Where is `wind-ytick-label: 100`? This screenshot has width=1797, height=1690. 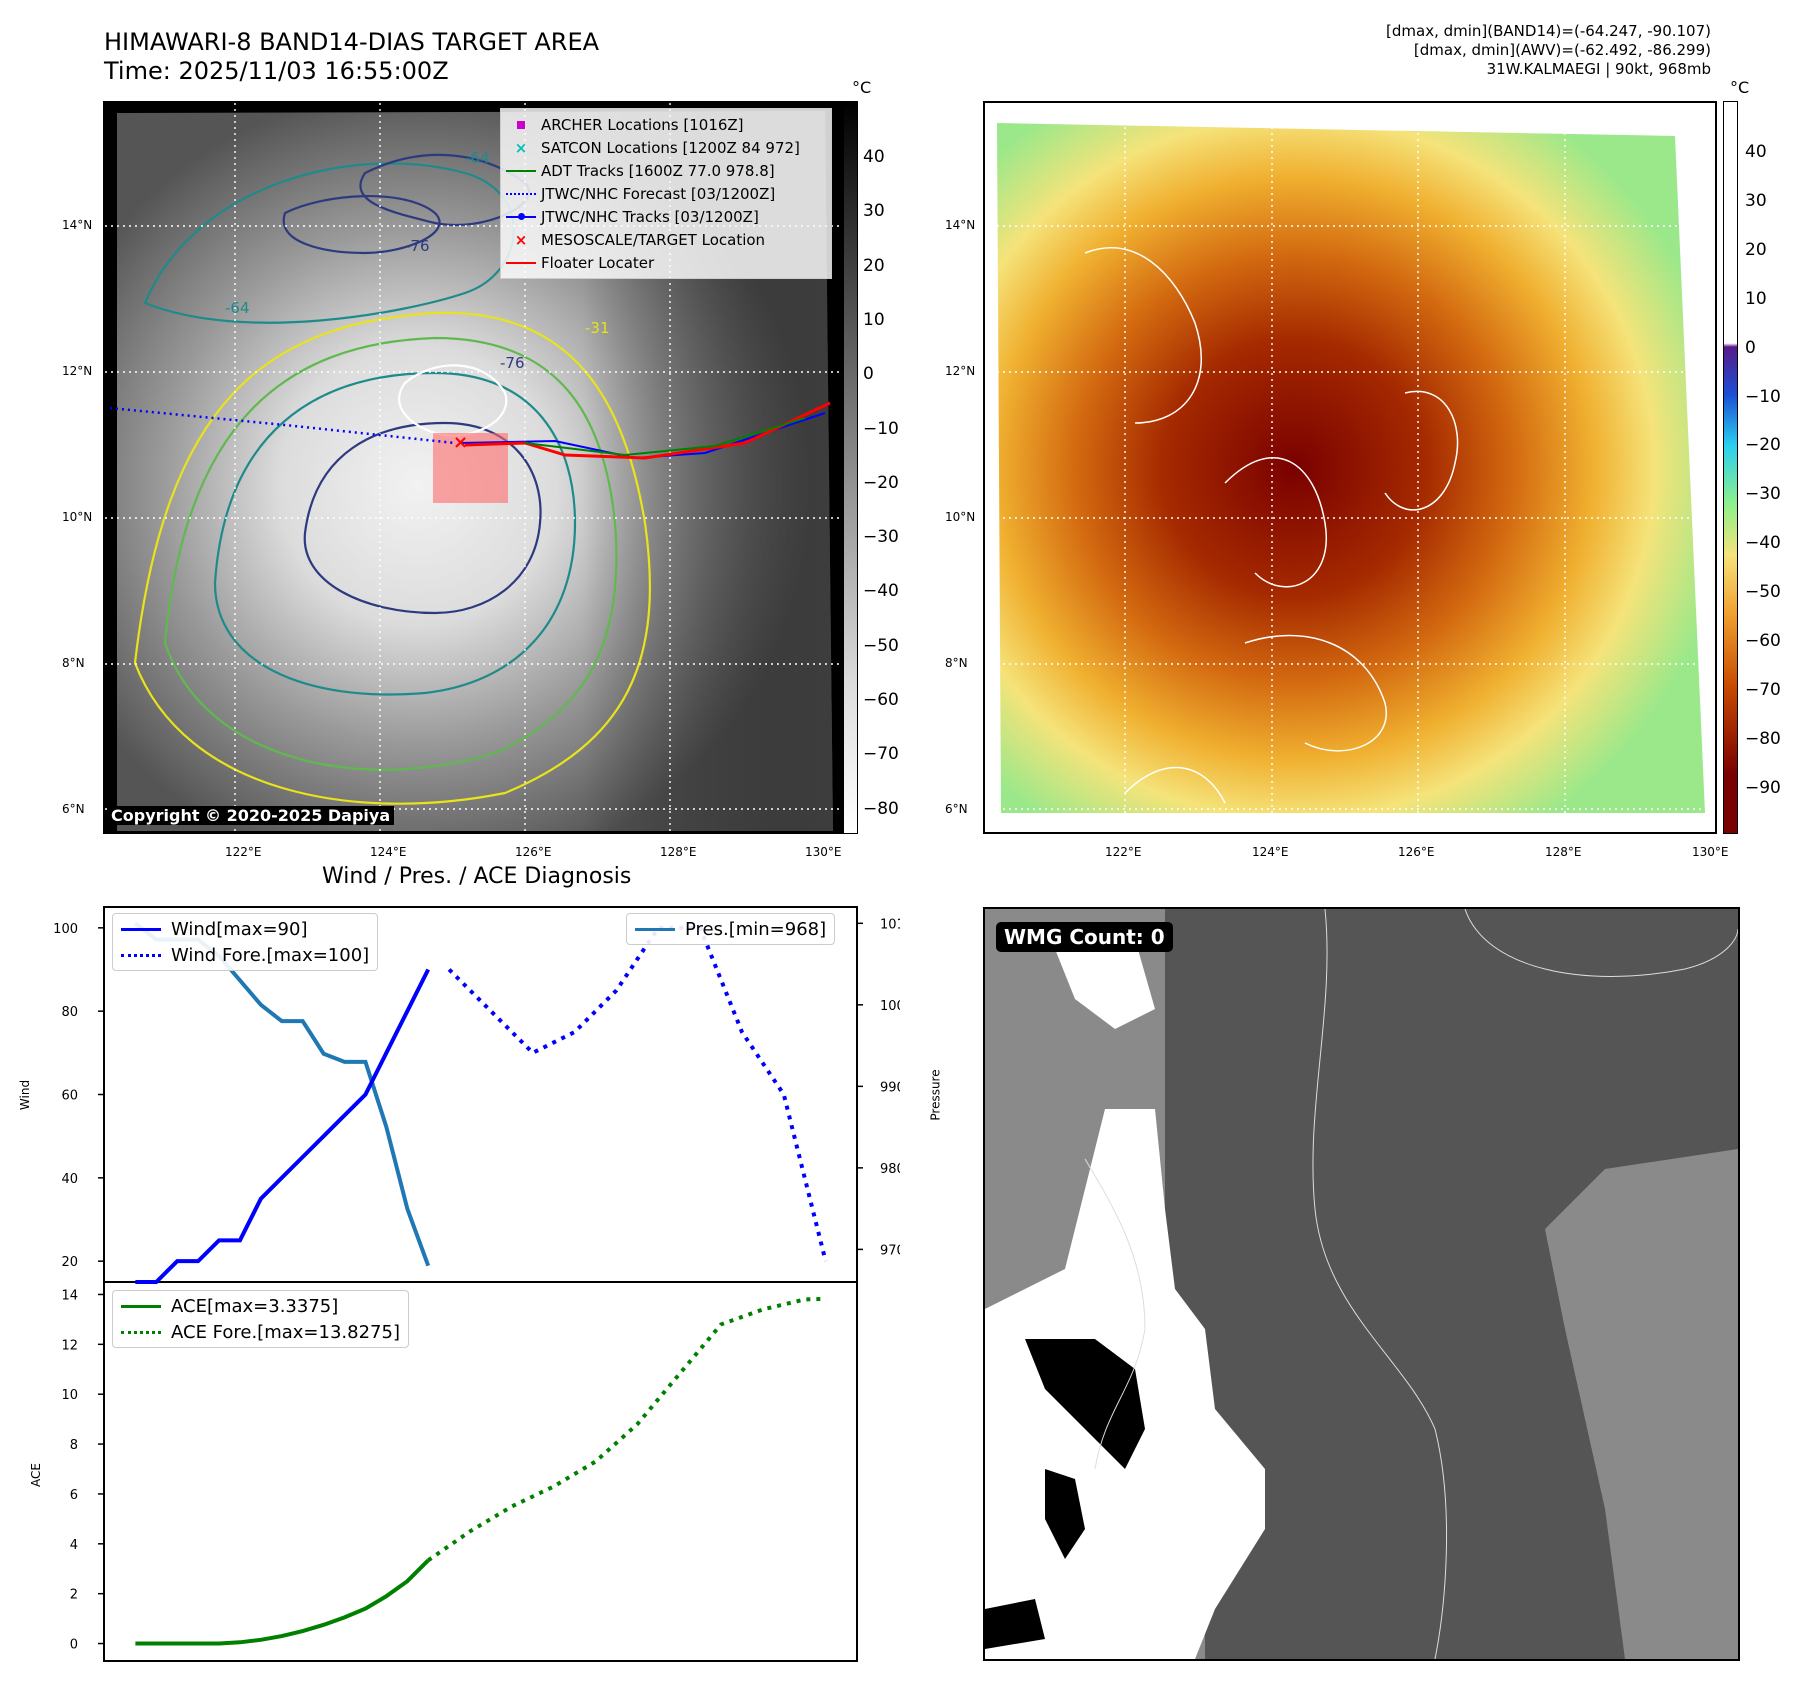 wind-ytick-label: 100 is located at coordinates (65, 929).